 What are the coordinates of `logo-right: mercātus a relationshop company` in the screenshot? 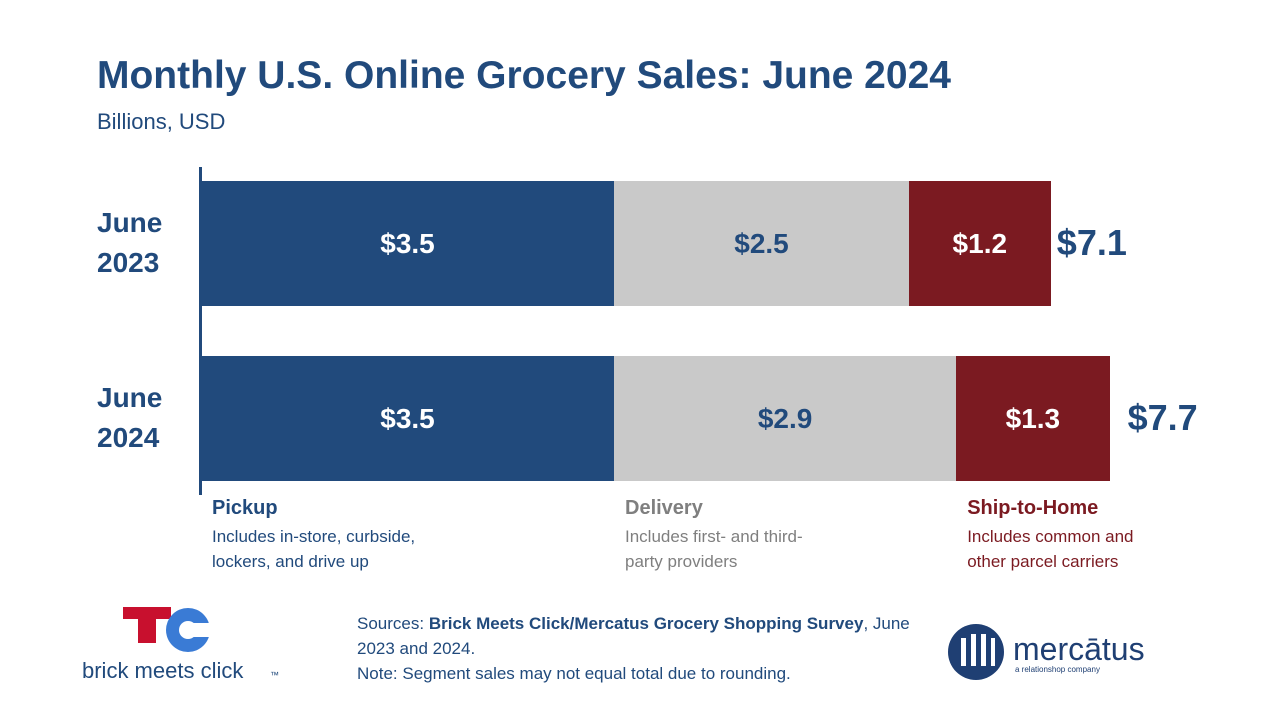 It's located at (1046, 652).